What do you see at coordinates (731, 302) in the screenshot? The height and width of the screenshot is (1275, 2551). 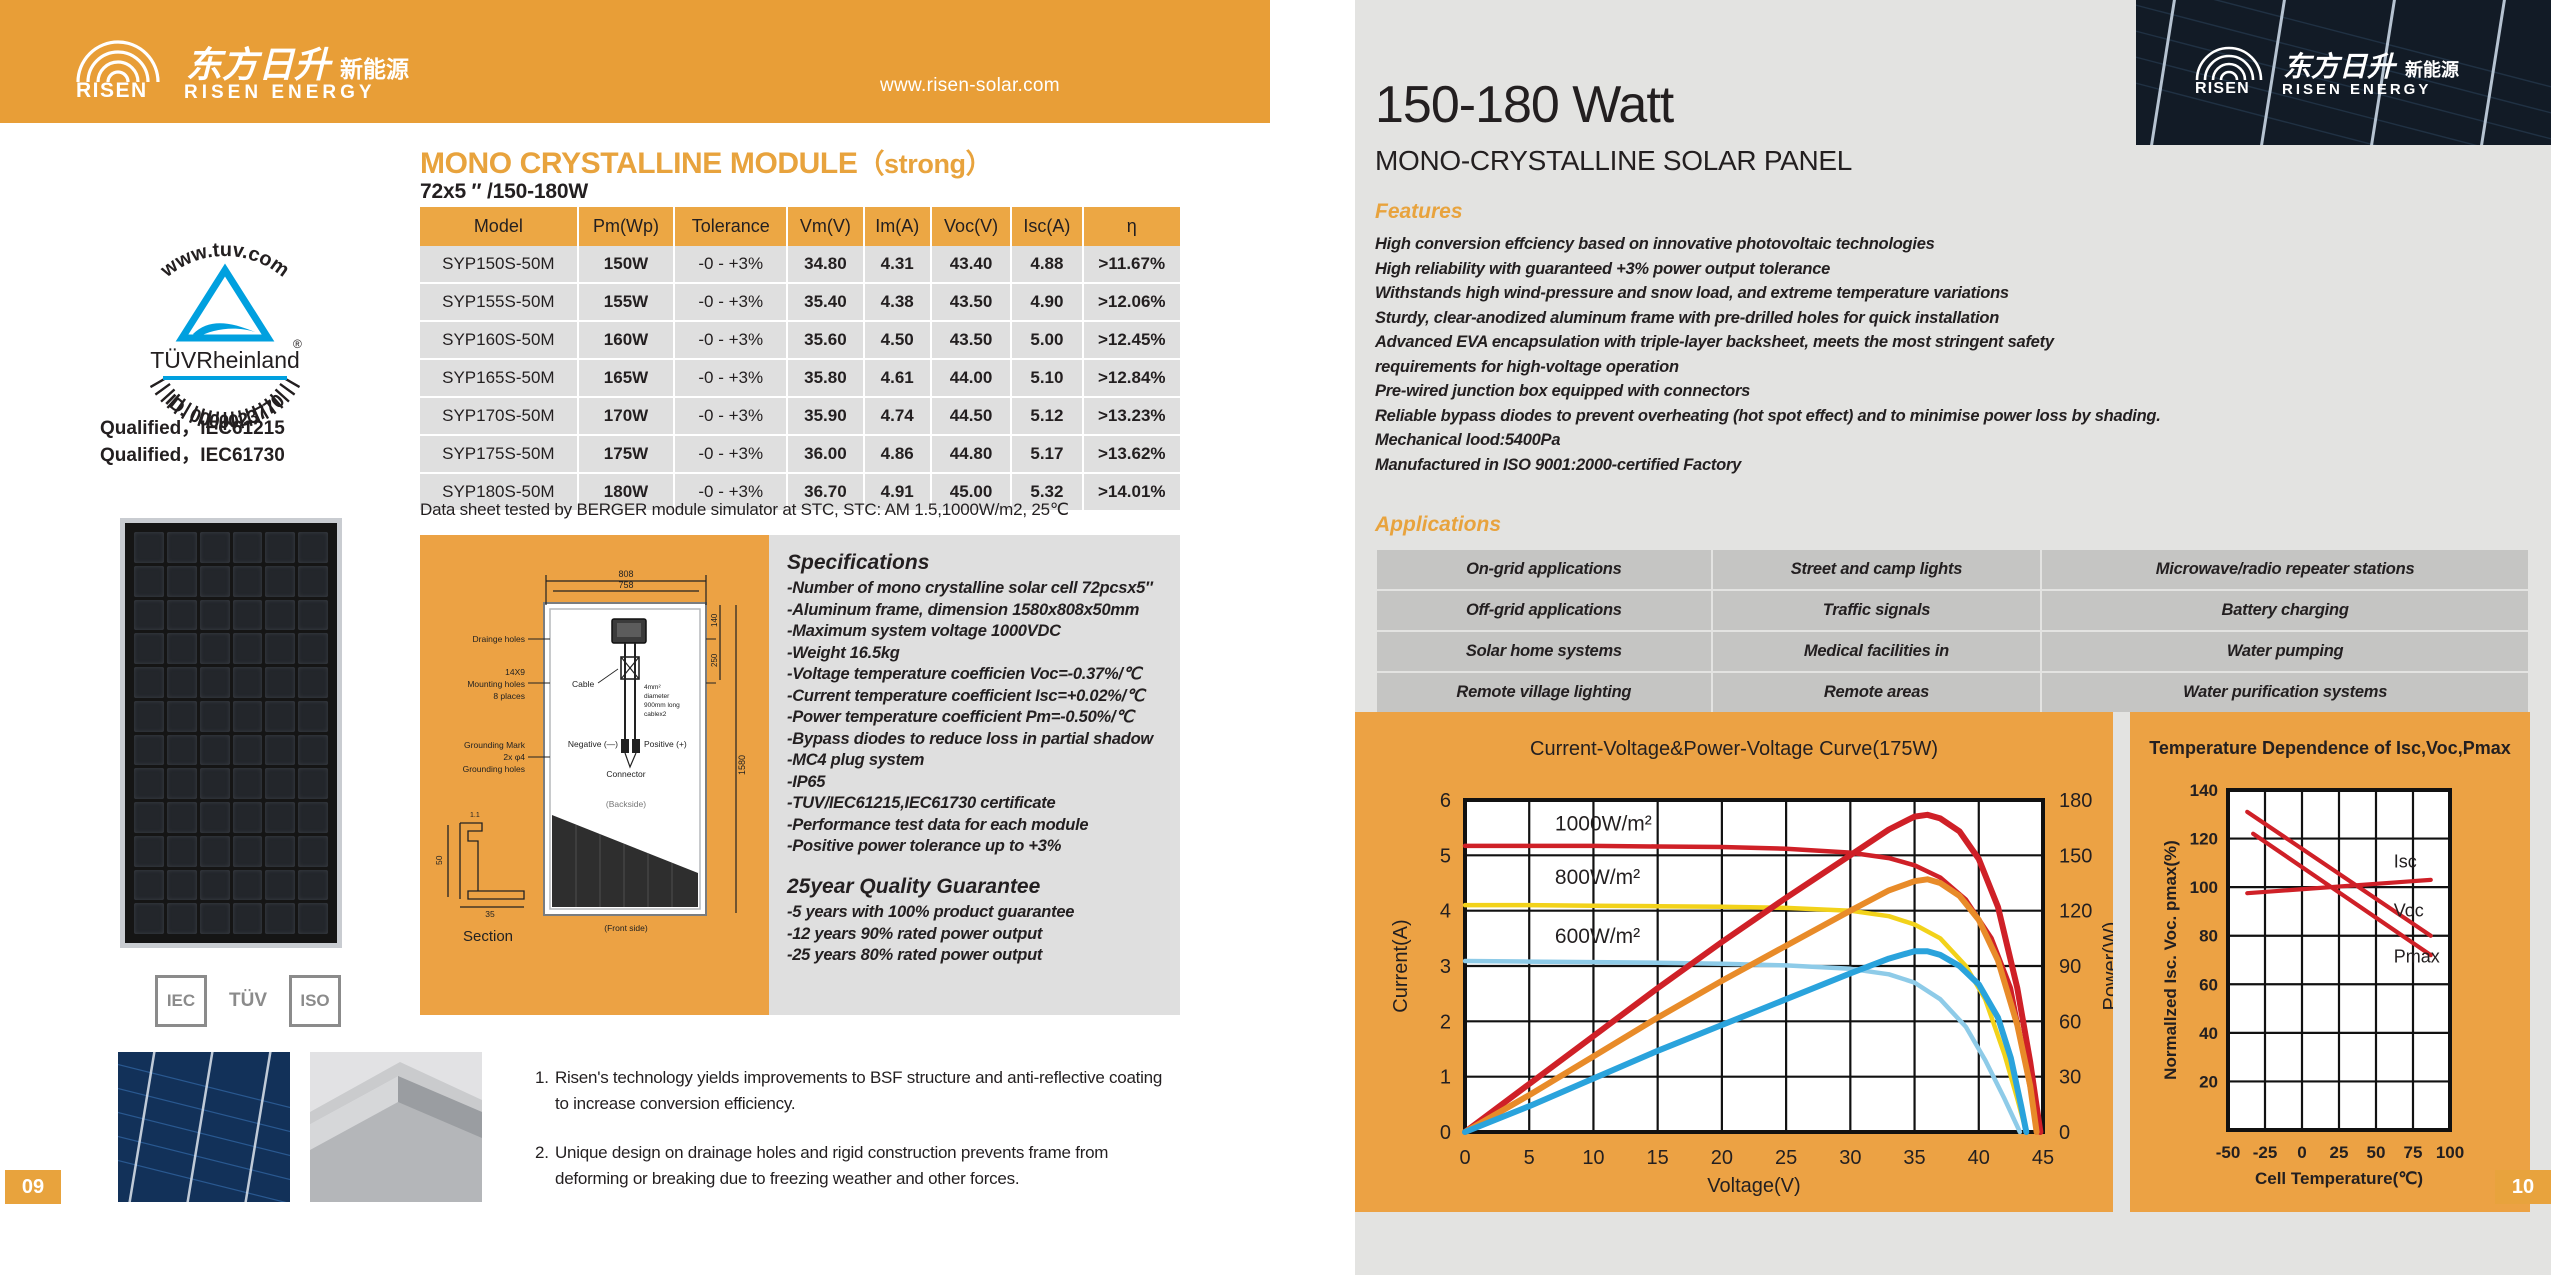 I see `cell-r1-c2: -0 - +3%` at bounding box center [731, 302].